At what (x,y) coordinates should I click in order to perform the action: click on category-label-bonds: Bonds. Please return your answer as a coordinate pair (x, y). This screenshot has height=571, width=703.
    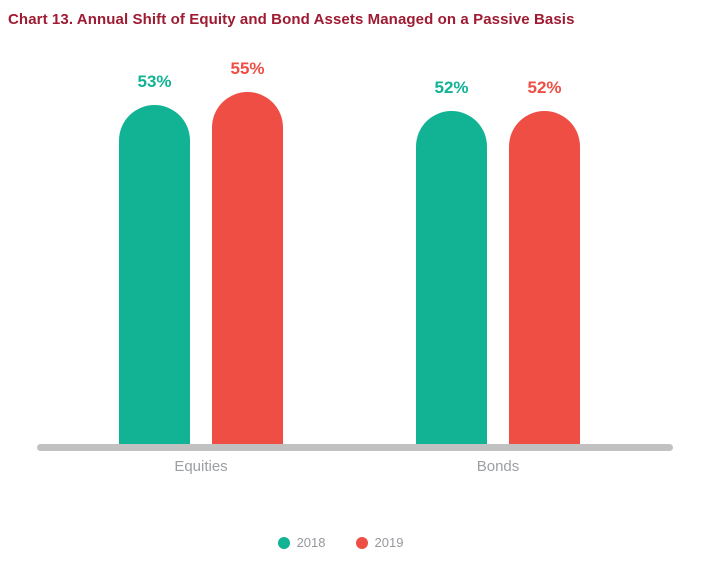
    Looking at the image, I should click on (498, 466).